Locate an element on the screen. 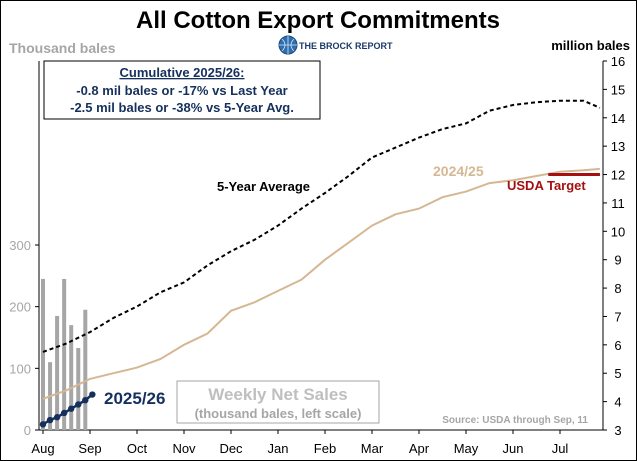 This screenshot has width=637, height=461. x-tick-label: Dec is located at coordinates (231, 448).